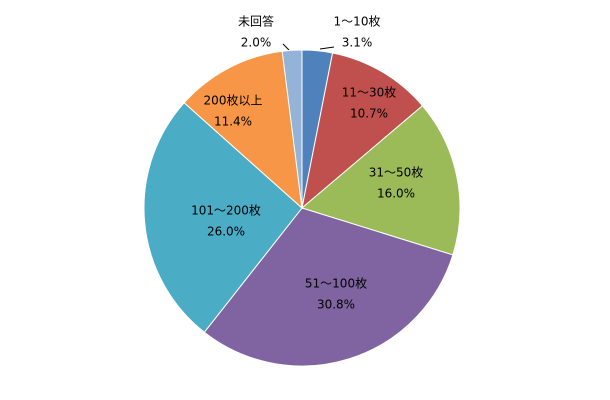 The image size is (610, 400). I want to click on slice-label: 11～30枚, so click(369, 92).